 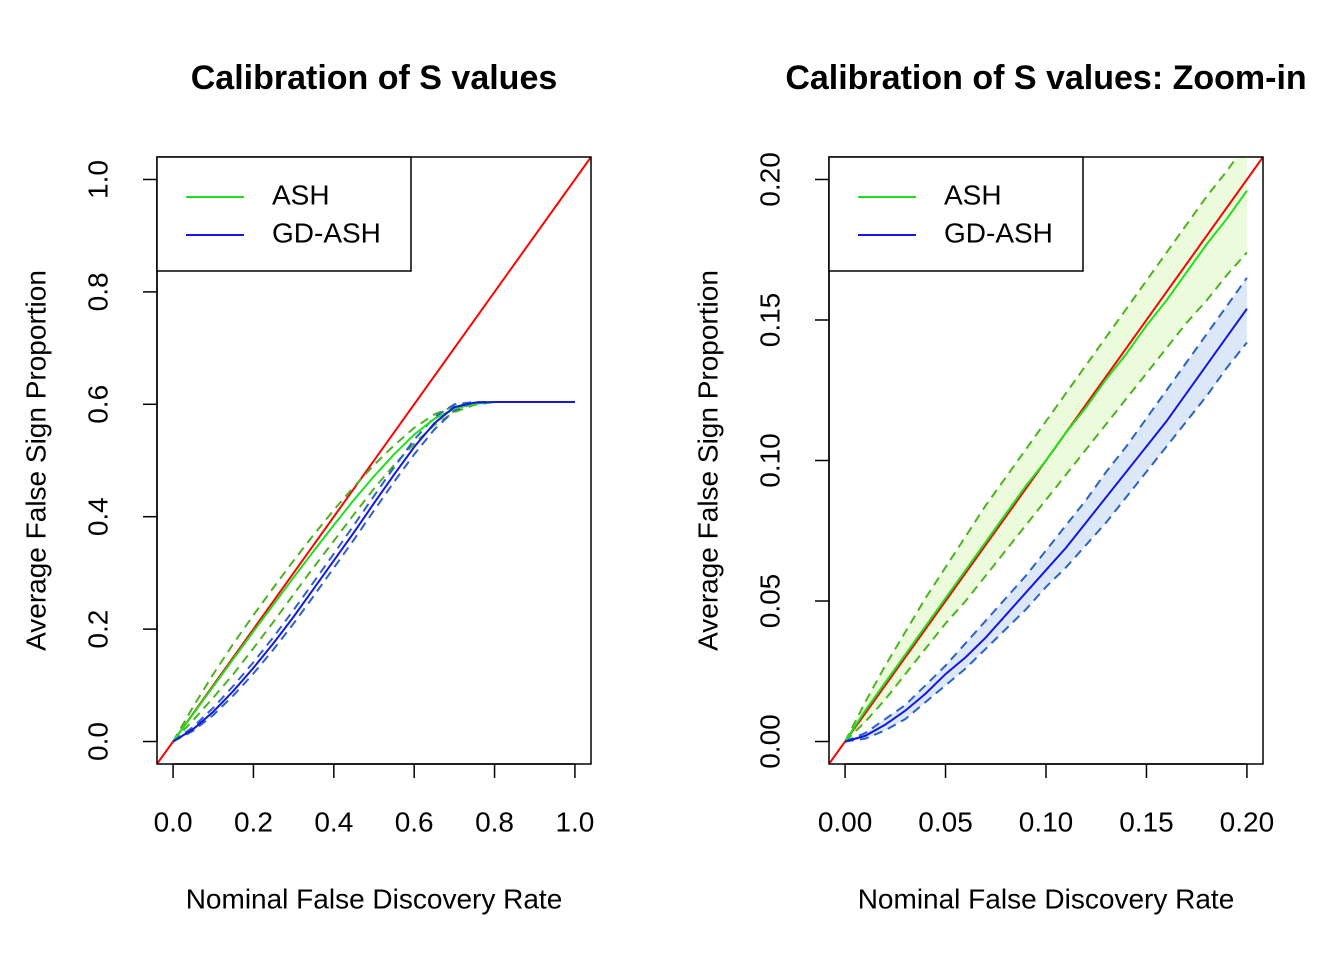 I want to click on x-tick-label: 0.8, so click(x=494, y=821).